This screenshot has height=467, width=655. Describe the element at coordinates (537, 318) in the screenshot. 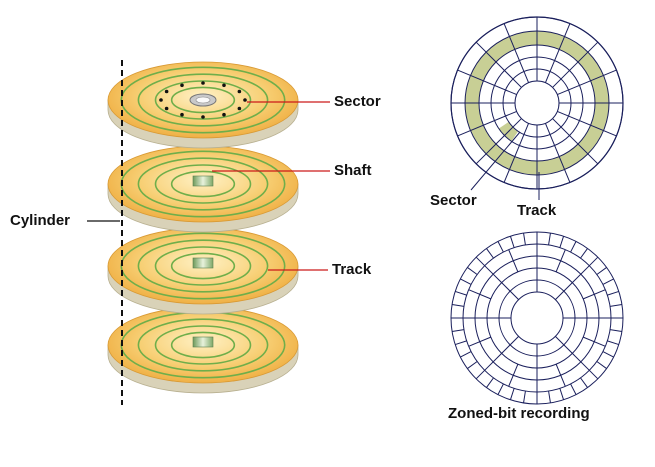

I see `zoned-bit-disk` at that location.